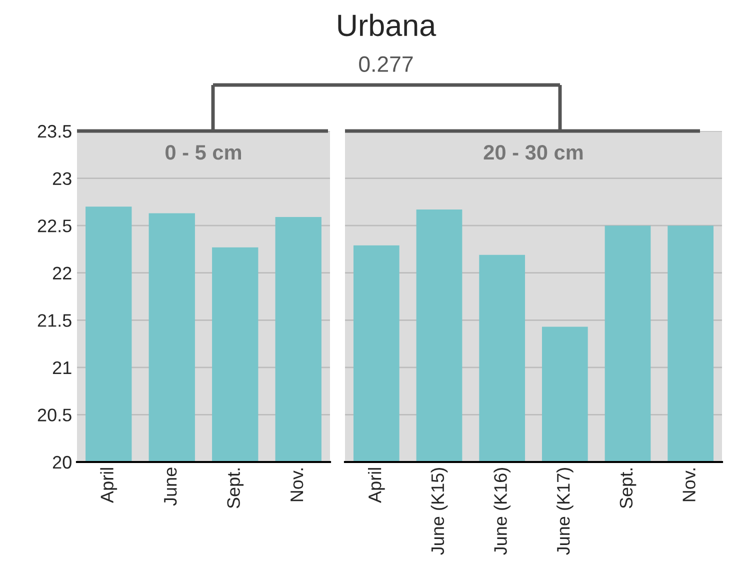 The image size is (730, 584). What do you see at coordinates (55, 226) in the screenshot?
I see `y-tick-label: 22.5` at bounding box center [55, 226].